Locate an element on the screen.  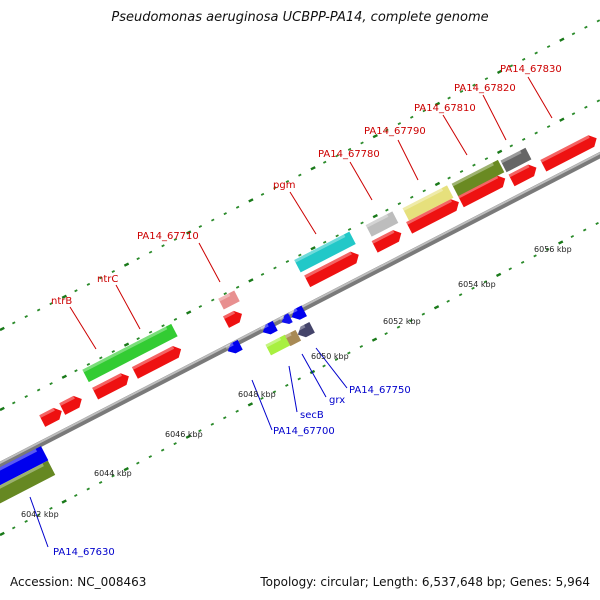
gene-block-red-10-shape is located at coordinates (569, 152).